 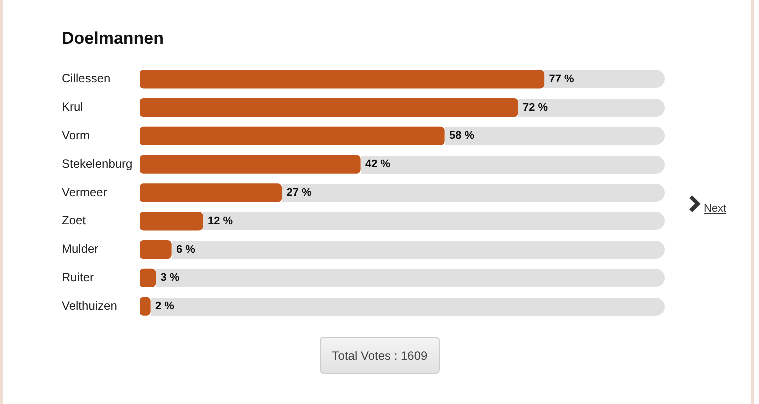 What do you see at coordinates (80, 249) in the screenshot?
I see `y-tick-label: Mulder` at bounding box center [80, 249].